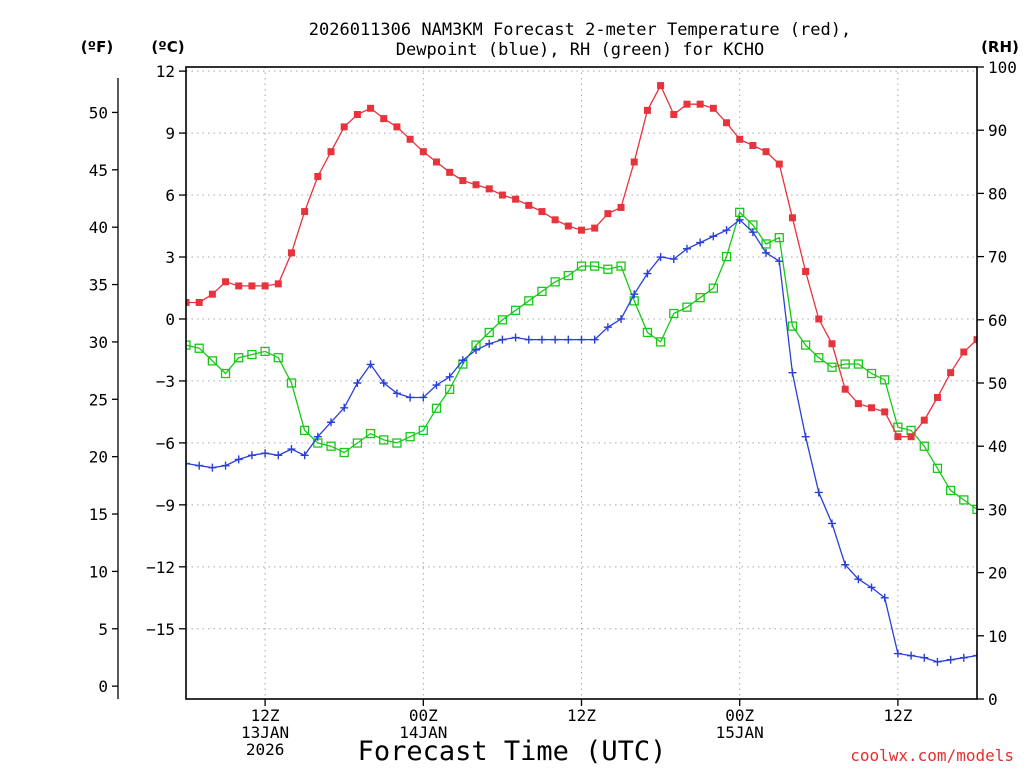  What do you see at coordinates (98, 571) in the screenshot?
I see `fahrenheit-tick-label: 10` at bounding box center [98, 571].